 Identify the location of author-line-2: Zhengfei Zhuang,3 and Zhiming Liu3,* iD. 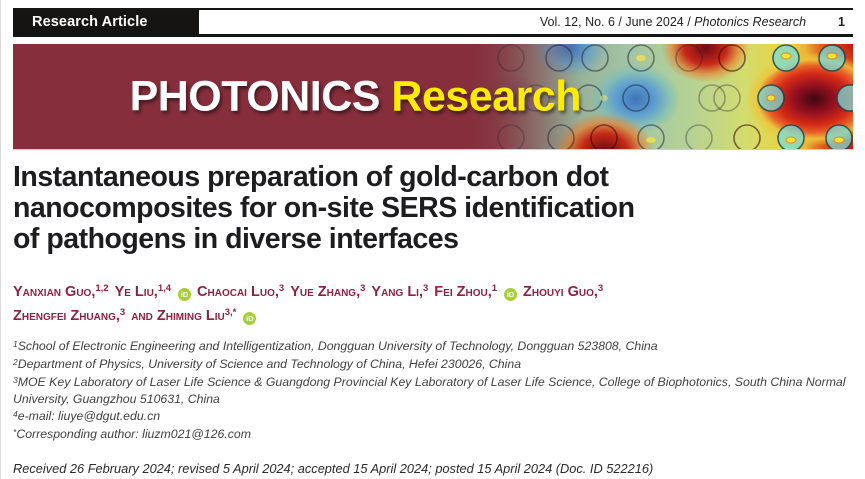
(433, 317).